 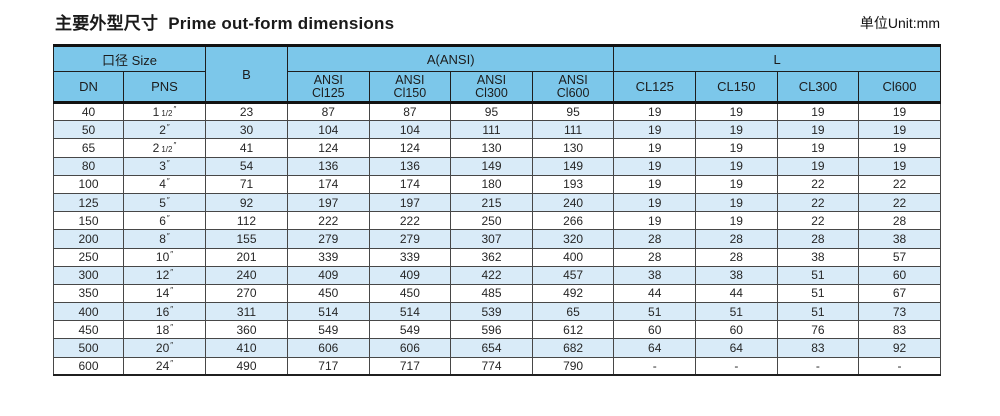 I want to click on cell-a-cl150: 549, so click(x=410, y=330).